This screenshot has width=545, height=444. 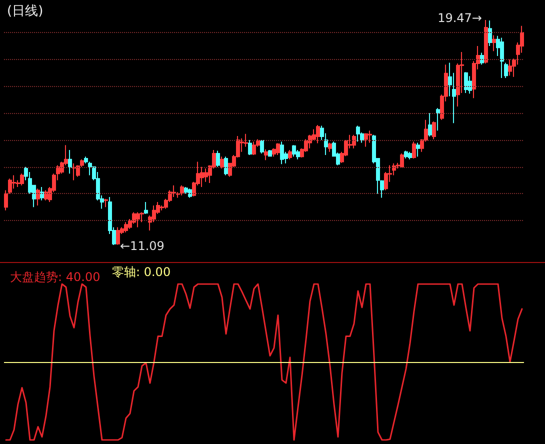 I want to click on chart-title: (日线), so click(x=25, y=11).